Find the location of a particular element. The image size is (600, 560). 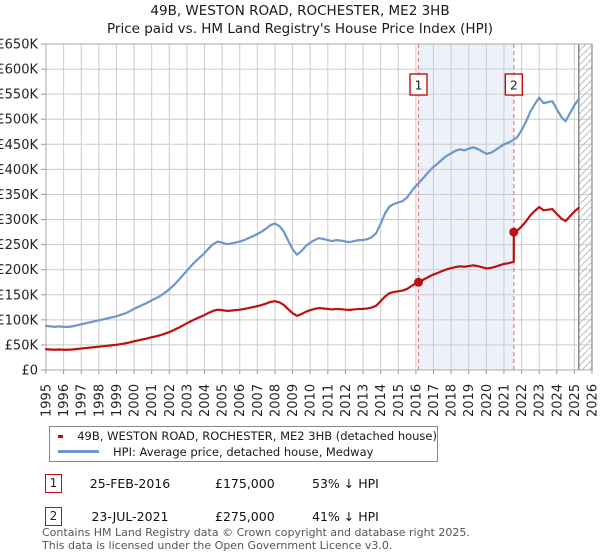

svg-text: £600K is located at coordinates (19, 70).